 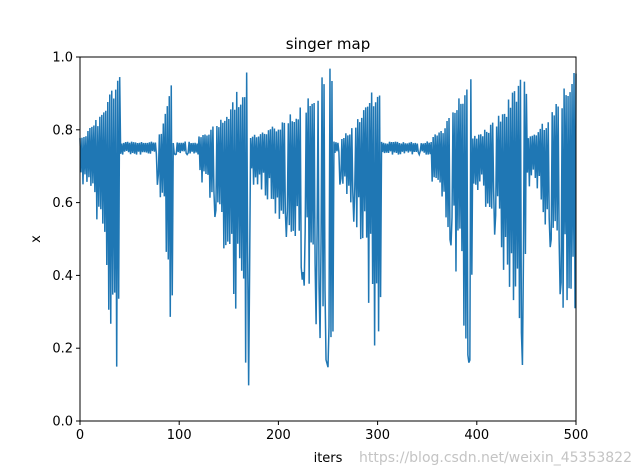 I want to click on y-tick-label: 0.4, so click(x=62, y=276).